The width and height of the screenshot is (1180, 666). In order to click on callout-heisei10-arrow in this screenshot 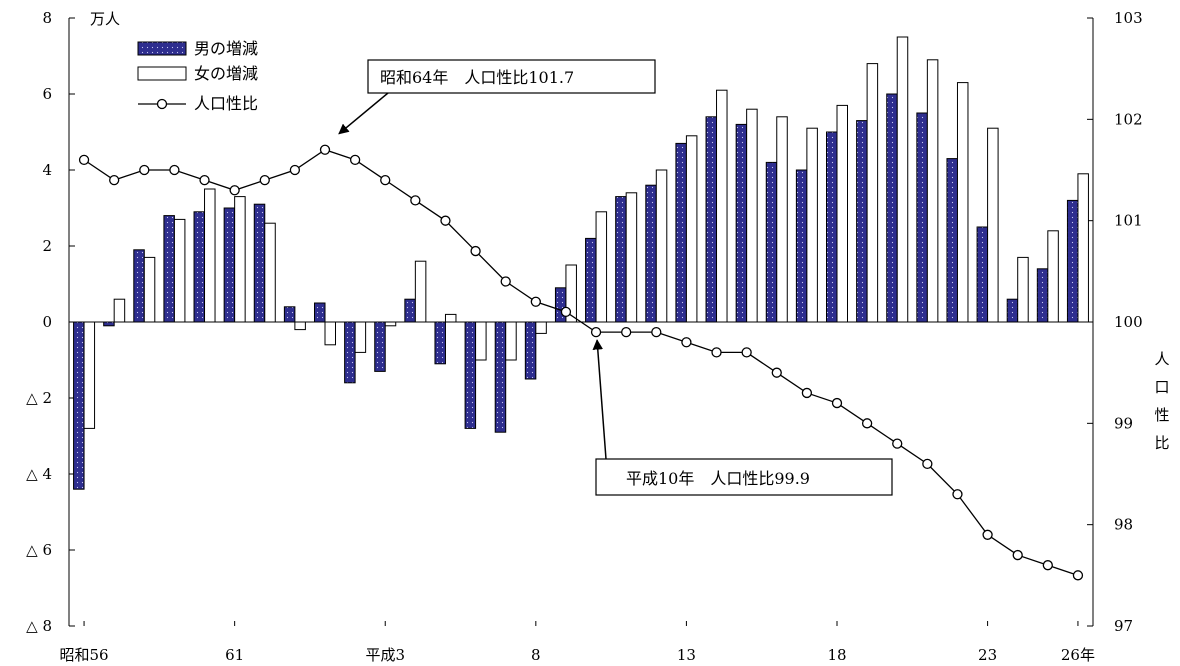, I will do `click(599, 399)`.